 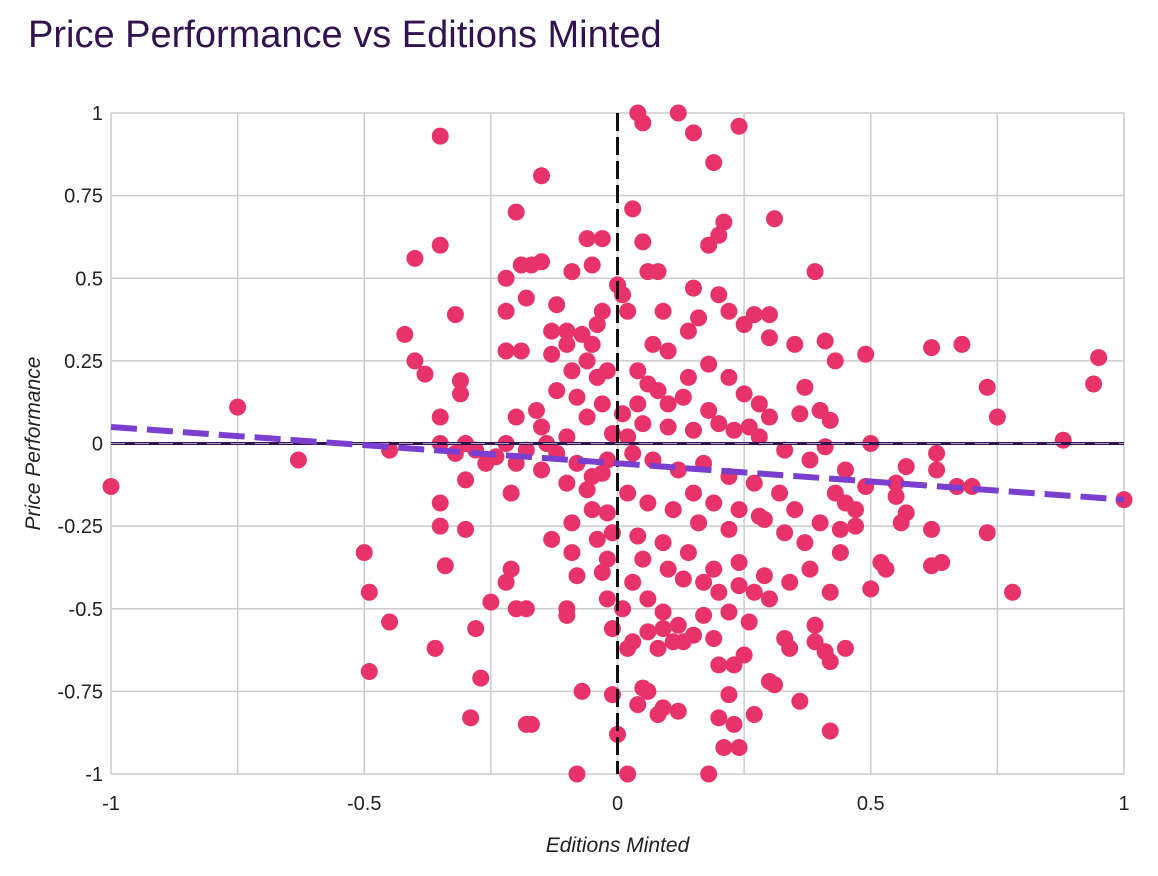 I want to click on y-tick-label: -0.5, so click(x=86, y=610).